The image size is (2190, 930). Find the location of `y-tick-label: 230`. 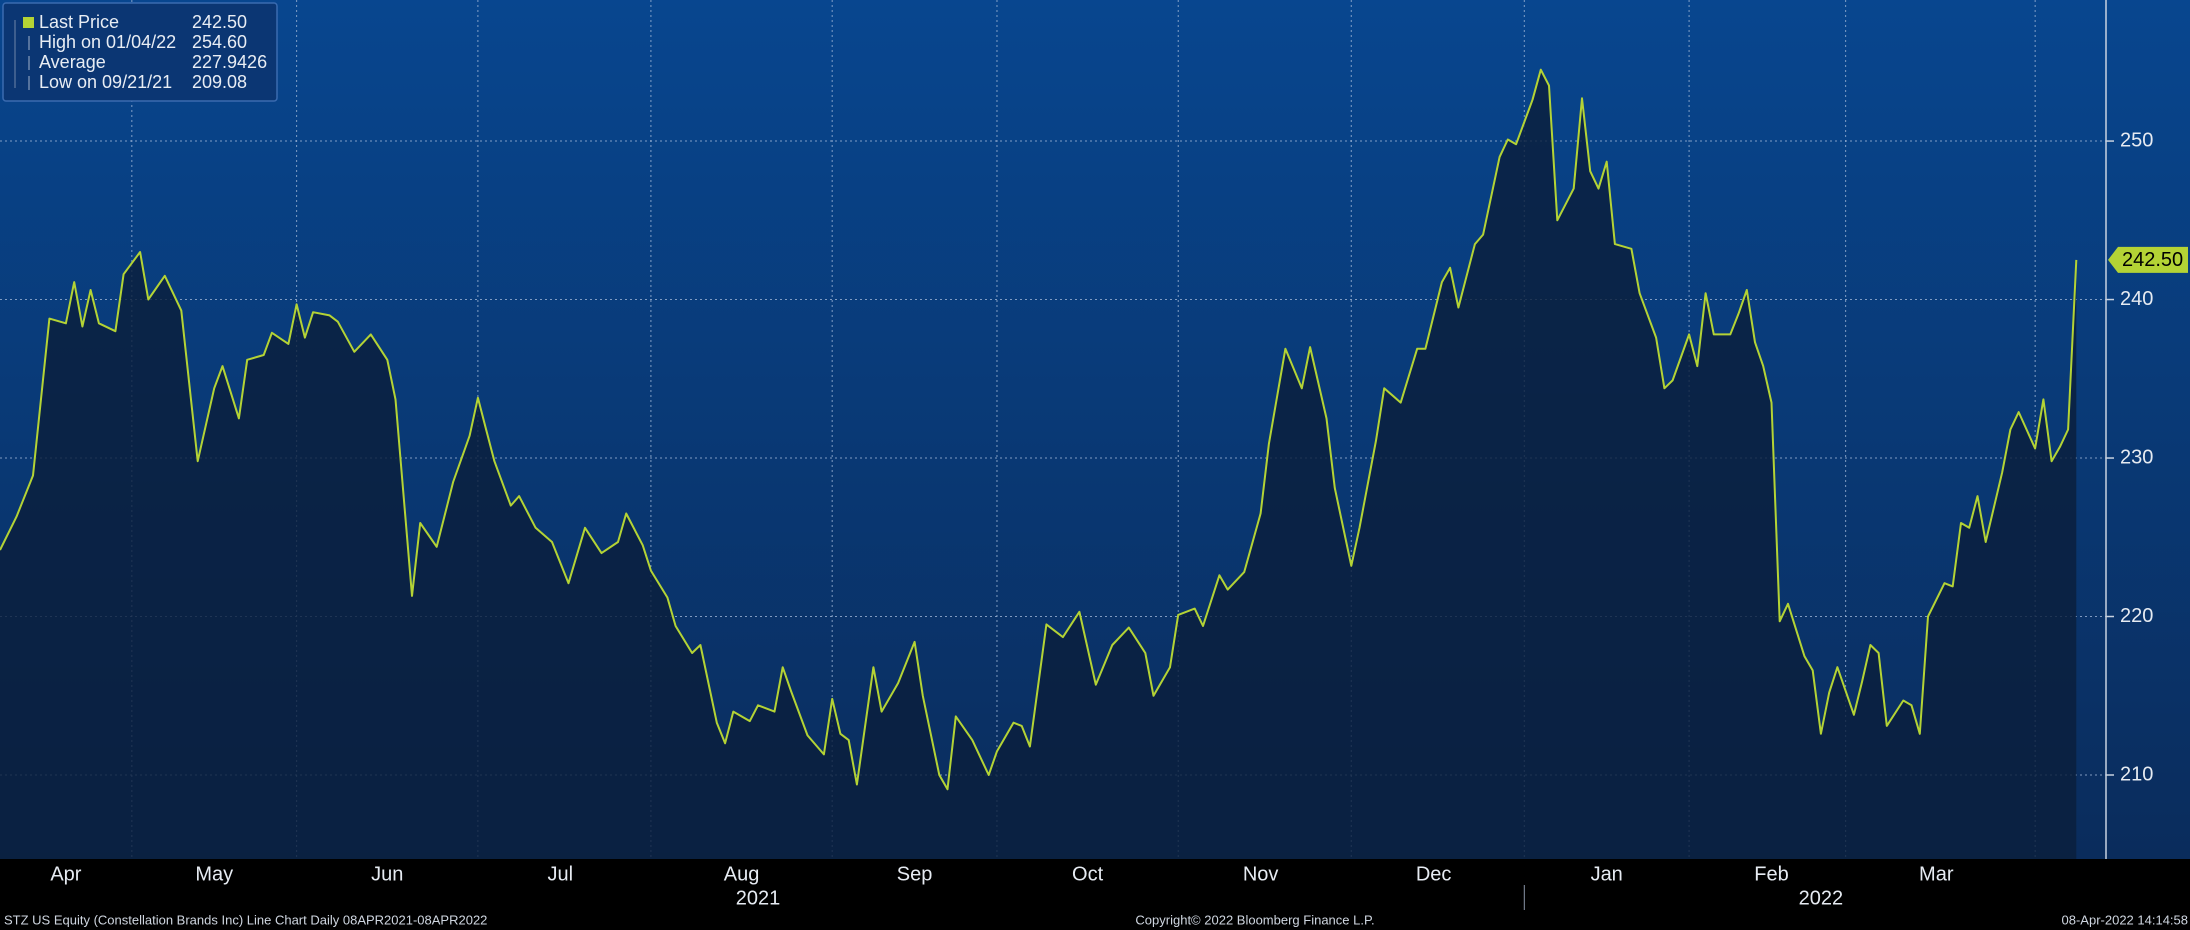

y-tick-label: 230 is located at coordinates (2136, 457).